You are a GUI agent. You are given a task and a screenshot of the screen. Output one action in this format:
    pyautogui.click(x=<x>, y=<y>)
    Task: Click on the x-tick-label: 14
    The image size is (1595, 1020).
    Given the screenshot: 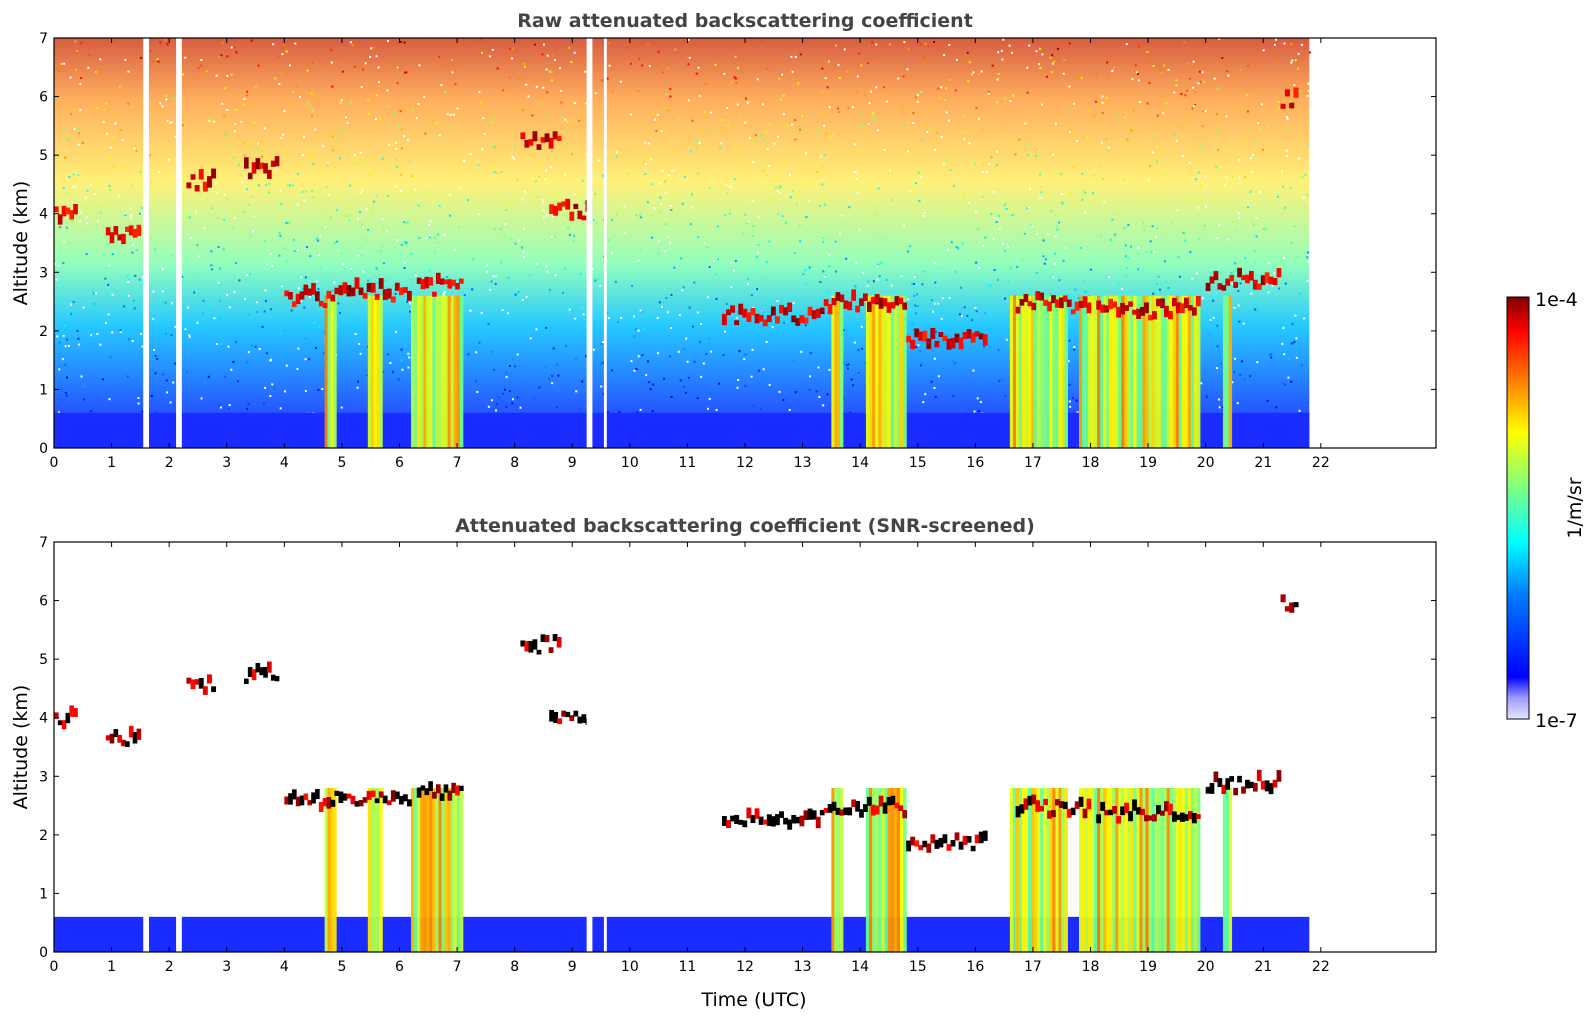 What is the action you would take?
    pyautogui.click(x=860, y=463)
    